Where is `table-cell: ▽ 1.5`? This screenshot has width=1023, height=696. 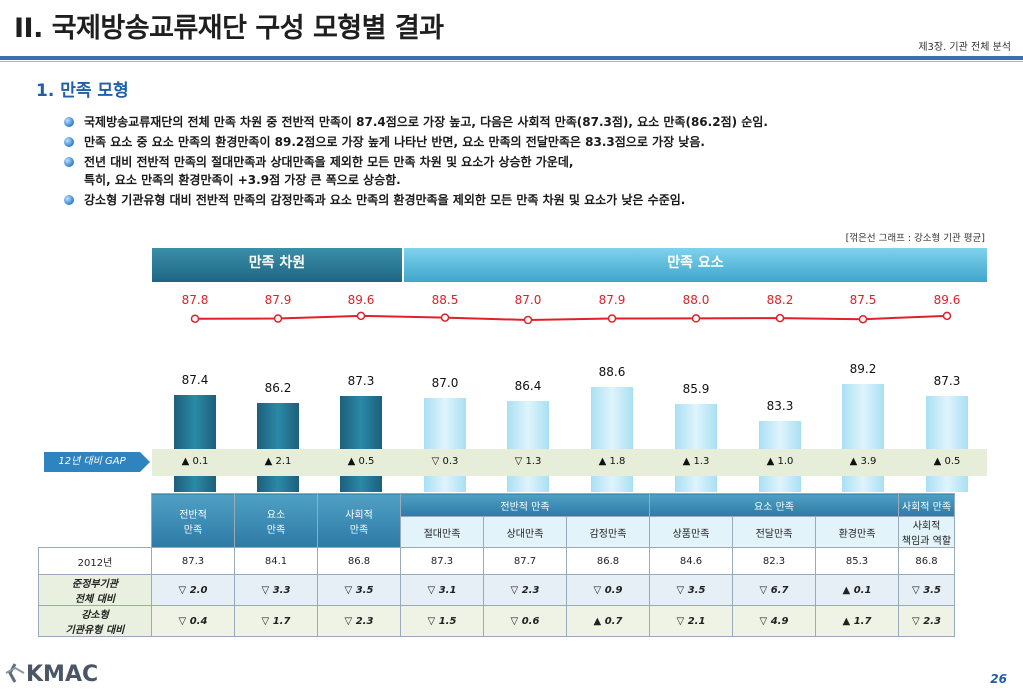
table-cell: ▽ 1.5 is located at coordinates (442, 621).